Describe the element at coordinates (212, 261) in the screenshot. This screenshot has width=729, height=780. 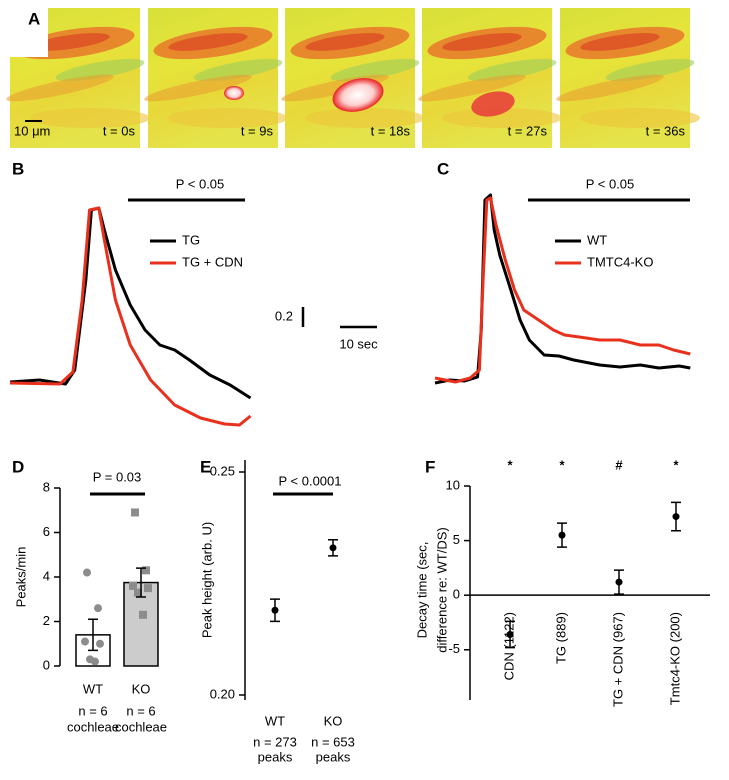
I see `legend-label: TG + CDN` at that location.